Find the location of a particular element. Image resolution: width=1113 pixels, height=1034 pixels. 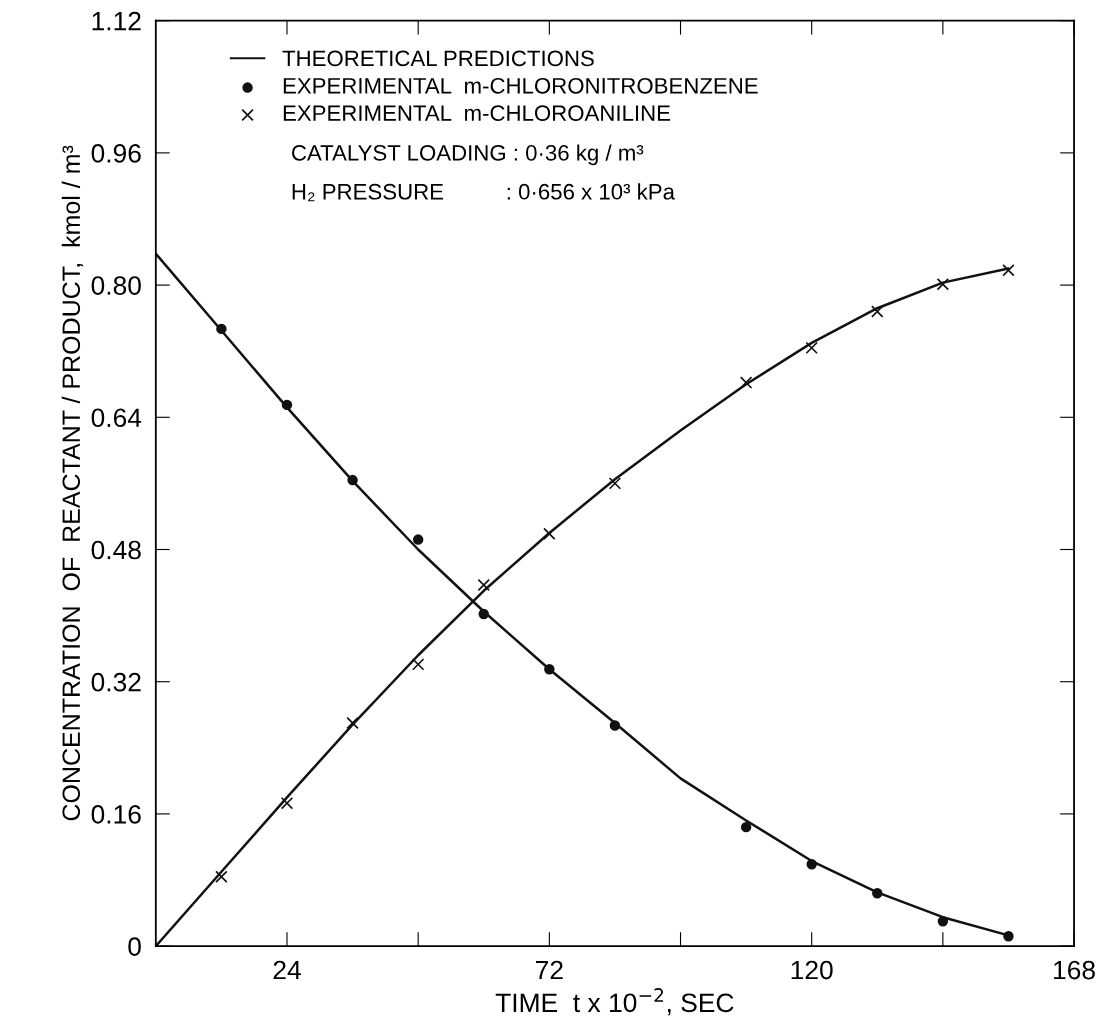

legend-label: THEORETICAL PREDICTIONS is located at coordinates (438, 58).